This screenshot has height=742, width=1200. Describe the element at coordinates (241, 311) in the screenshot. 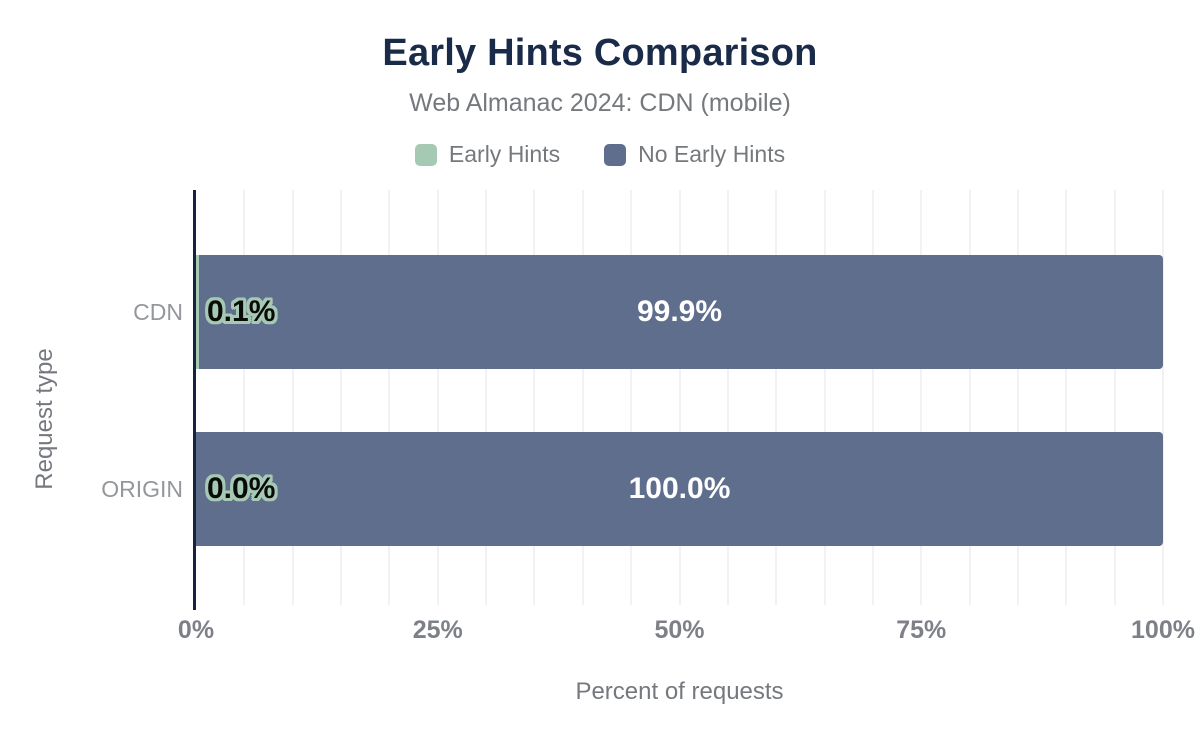

I see `bar-cdn-value-early-hints: 0.1%` at that location.